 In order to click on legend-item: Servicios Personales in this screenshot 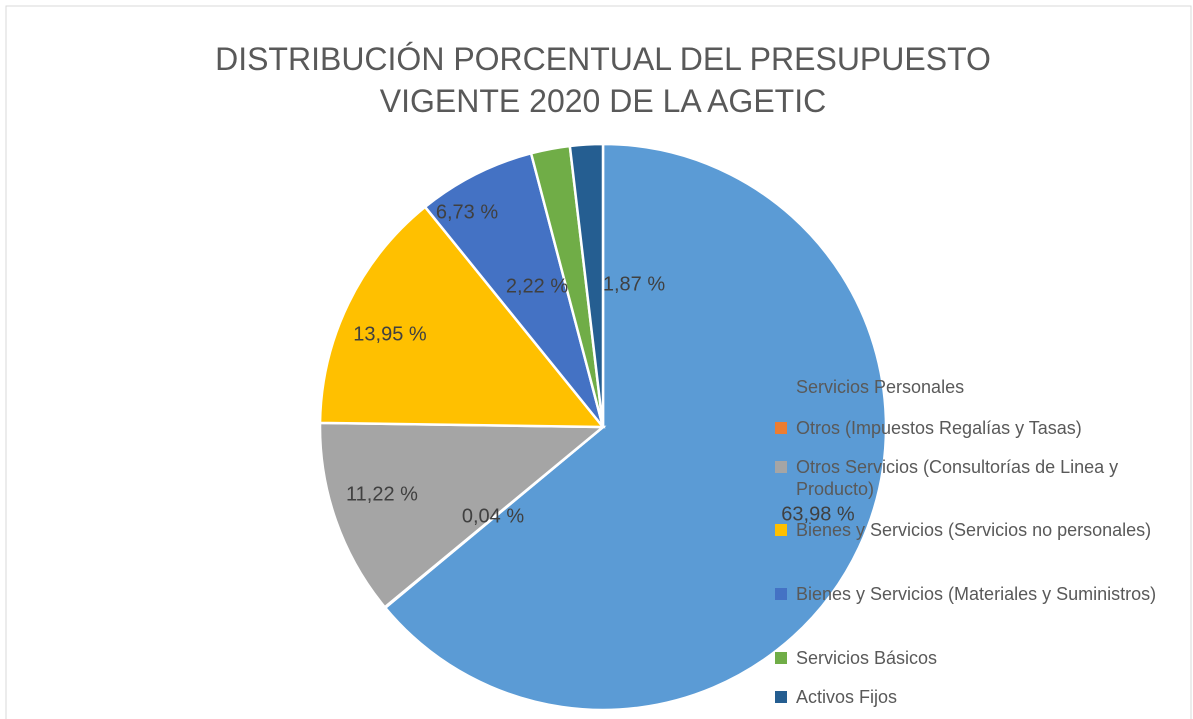, I will do `click(869, 387)`.